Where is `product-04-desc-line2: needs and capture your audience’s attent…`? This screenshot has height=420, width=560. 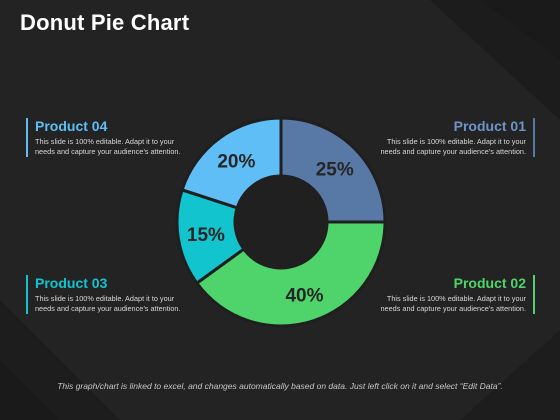
product-04-desc-line2: needs and capture your audience’s attent… is located at coordinates (108, 151).